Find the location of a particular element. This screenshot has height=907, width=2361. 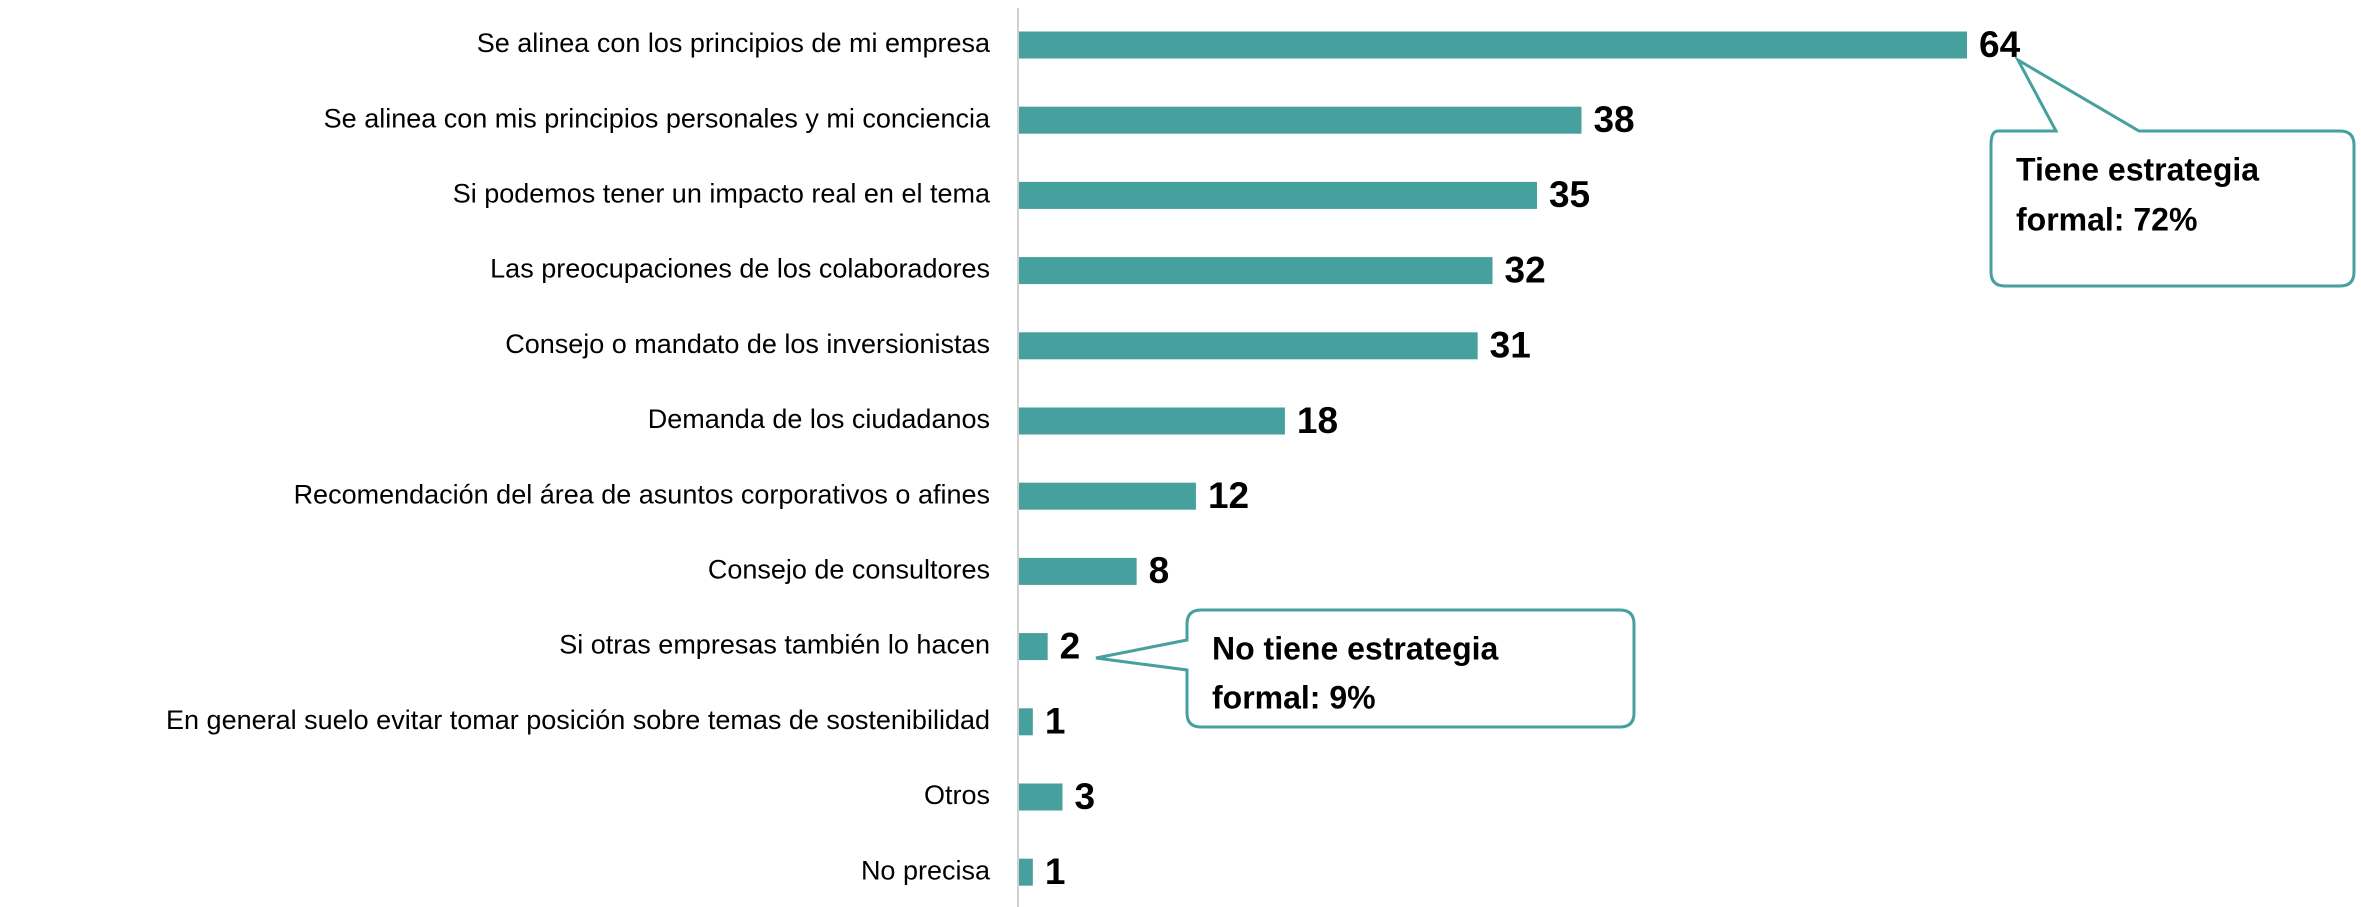

annotation-line: No tiene estrategia is located at coordinates (1355, 648).